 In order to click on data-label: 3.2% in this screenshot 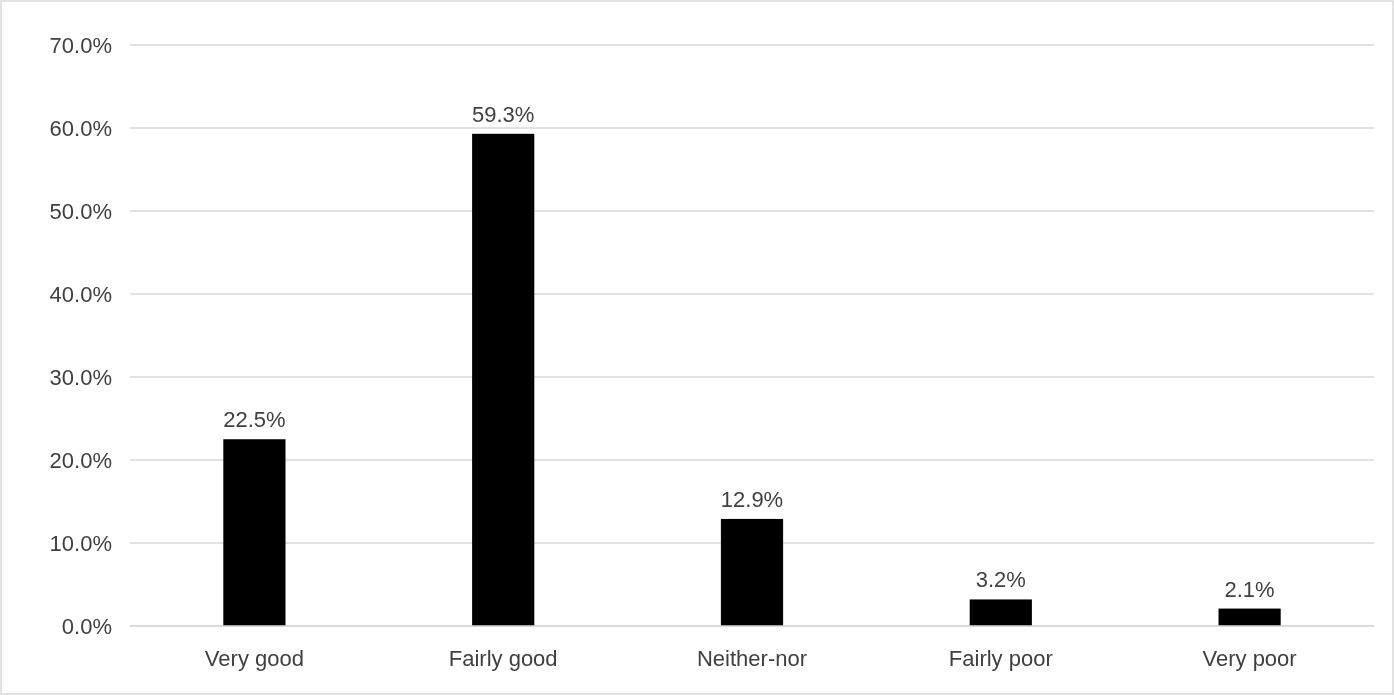, I will do `click(1000, 580)`.